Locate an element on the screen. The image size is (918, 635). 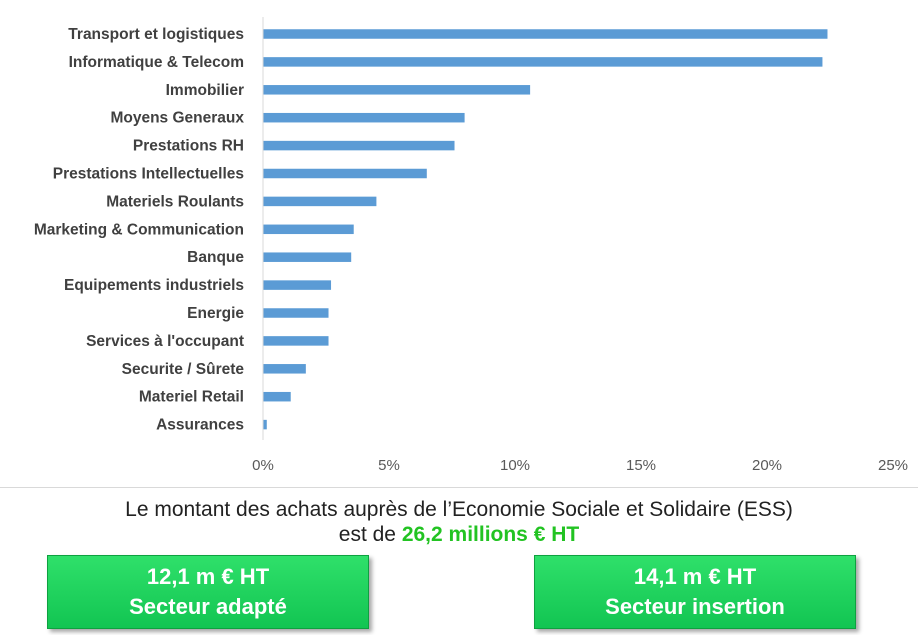
category-label: Materiel Retail is located at coordinates (191, 397).